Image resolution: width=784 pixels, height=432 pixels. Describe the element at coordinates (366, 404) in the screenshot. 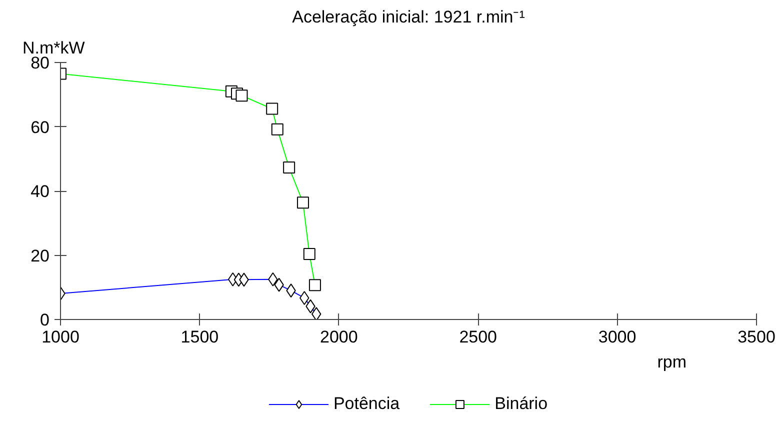

I see `legend-label: Potência` at that location.